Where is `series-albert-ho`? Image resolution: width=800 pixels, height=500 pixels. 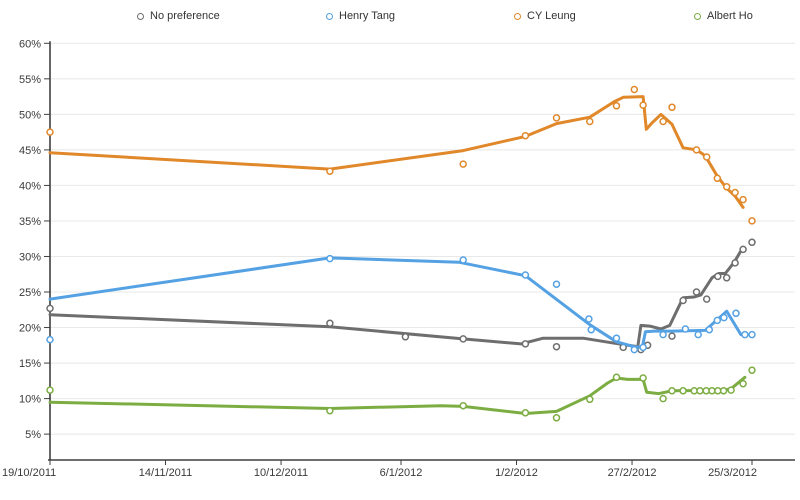
series-albert-ho is located at coordinates (401, 394).